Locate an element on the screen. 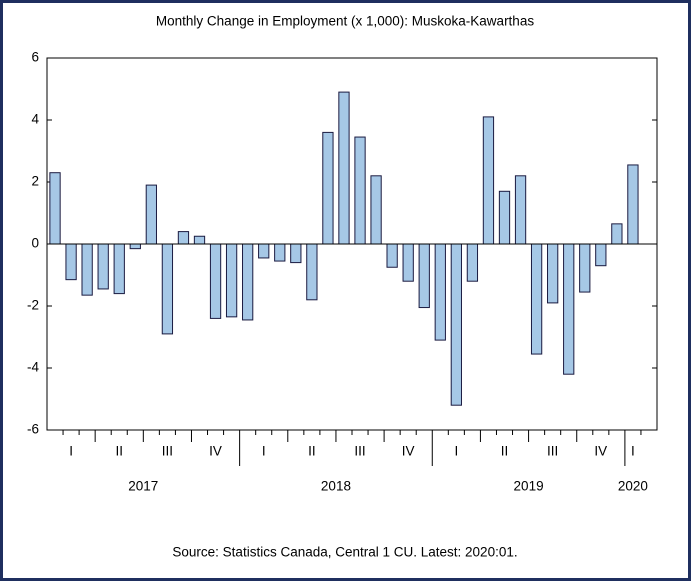 This screenshot has width=691, height=586. y-tick-label: 6 is located at coordinates (35, 57).